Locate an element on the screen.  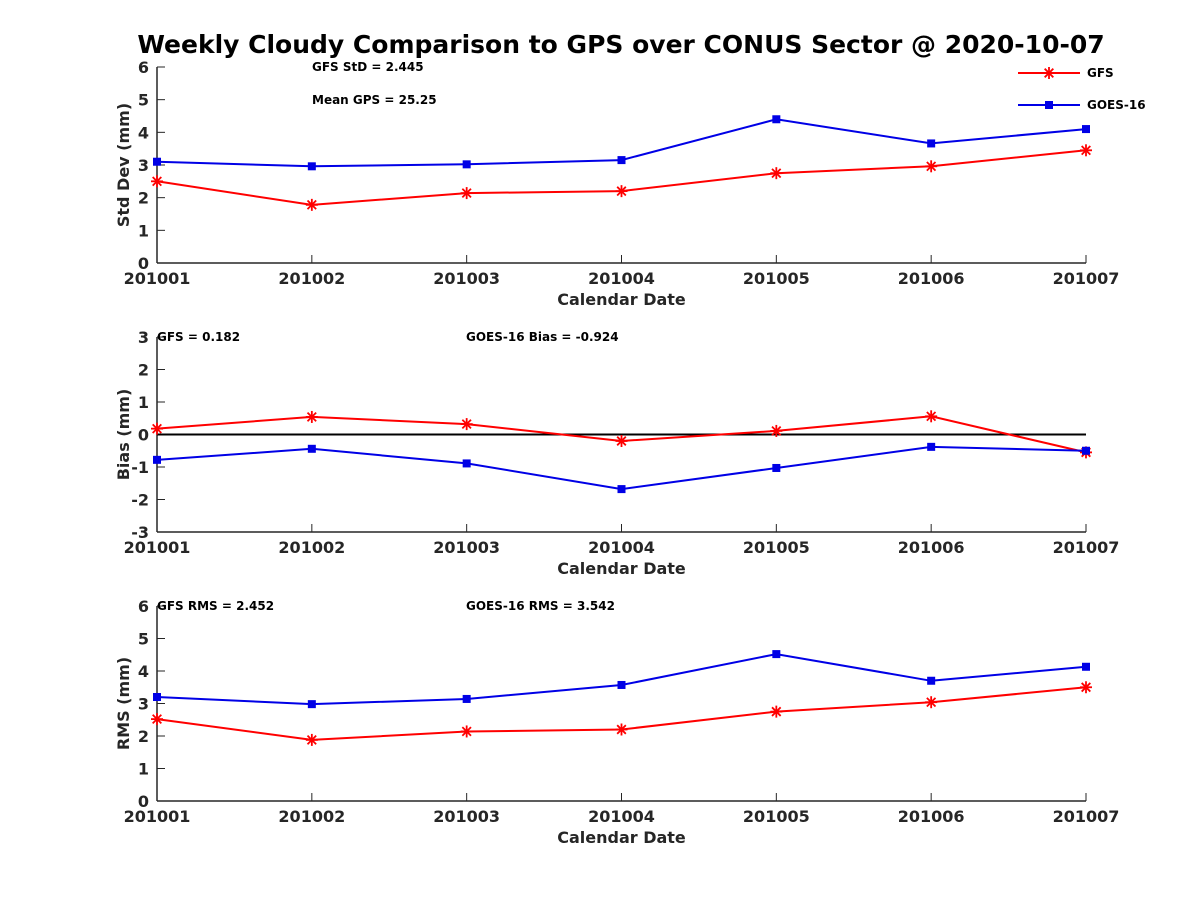
legend-marker-goes16 is located at coordinates (1049, 105).